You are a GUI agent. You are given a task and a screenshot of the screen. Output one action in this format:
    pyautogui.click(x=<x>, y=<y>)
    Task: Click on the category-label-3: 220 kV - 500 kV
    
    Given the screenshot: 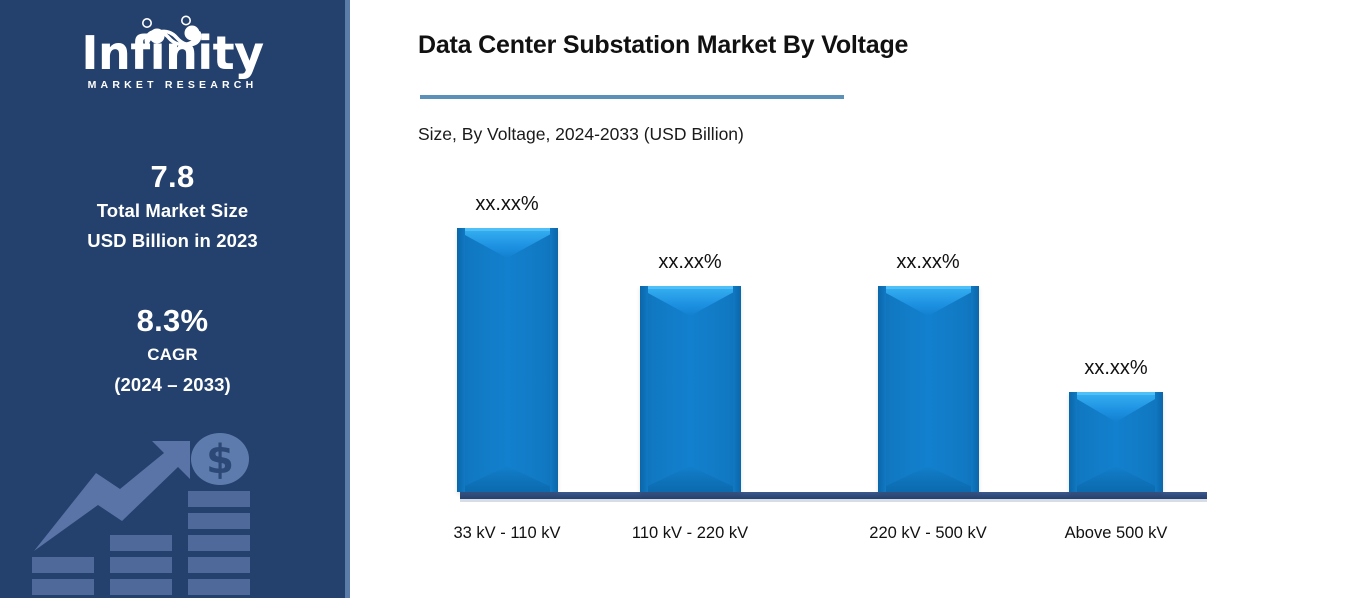 What is the action you would take?
    pyautogui.click(x=928, y=533)
    